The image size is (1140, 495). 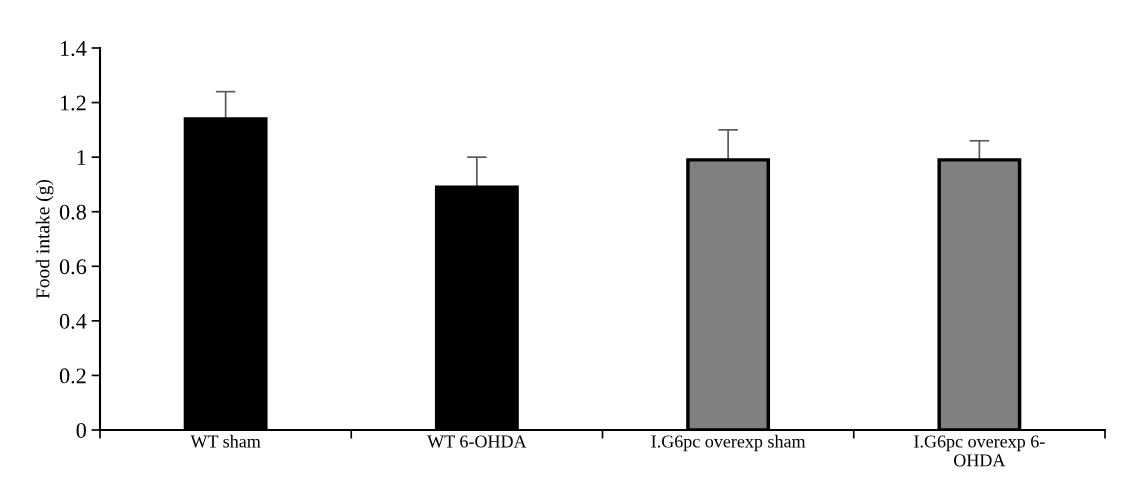 What do you see at coordinates (73, 49) in the screenshot?
I see `y-tick-label: 1.4` at bounding box center [73, 49].